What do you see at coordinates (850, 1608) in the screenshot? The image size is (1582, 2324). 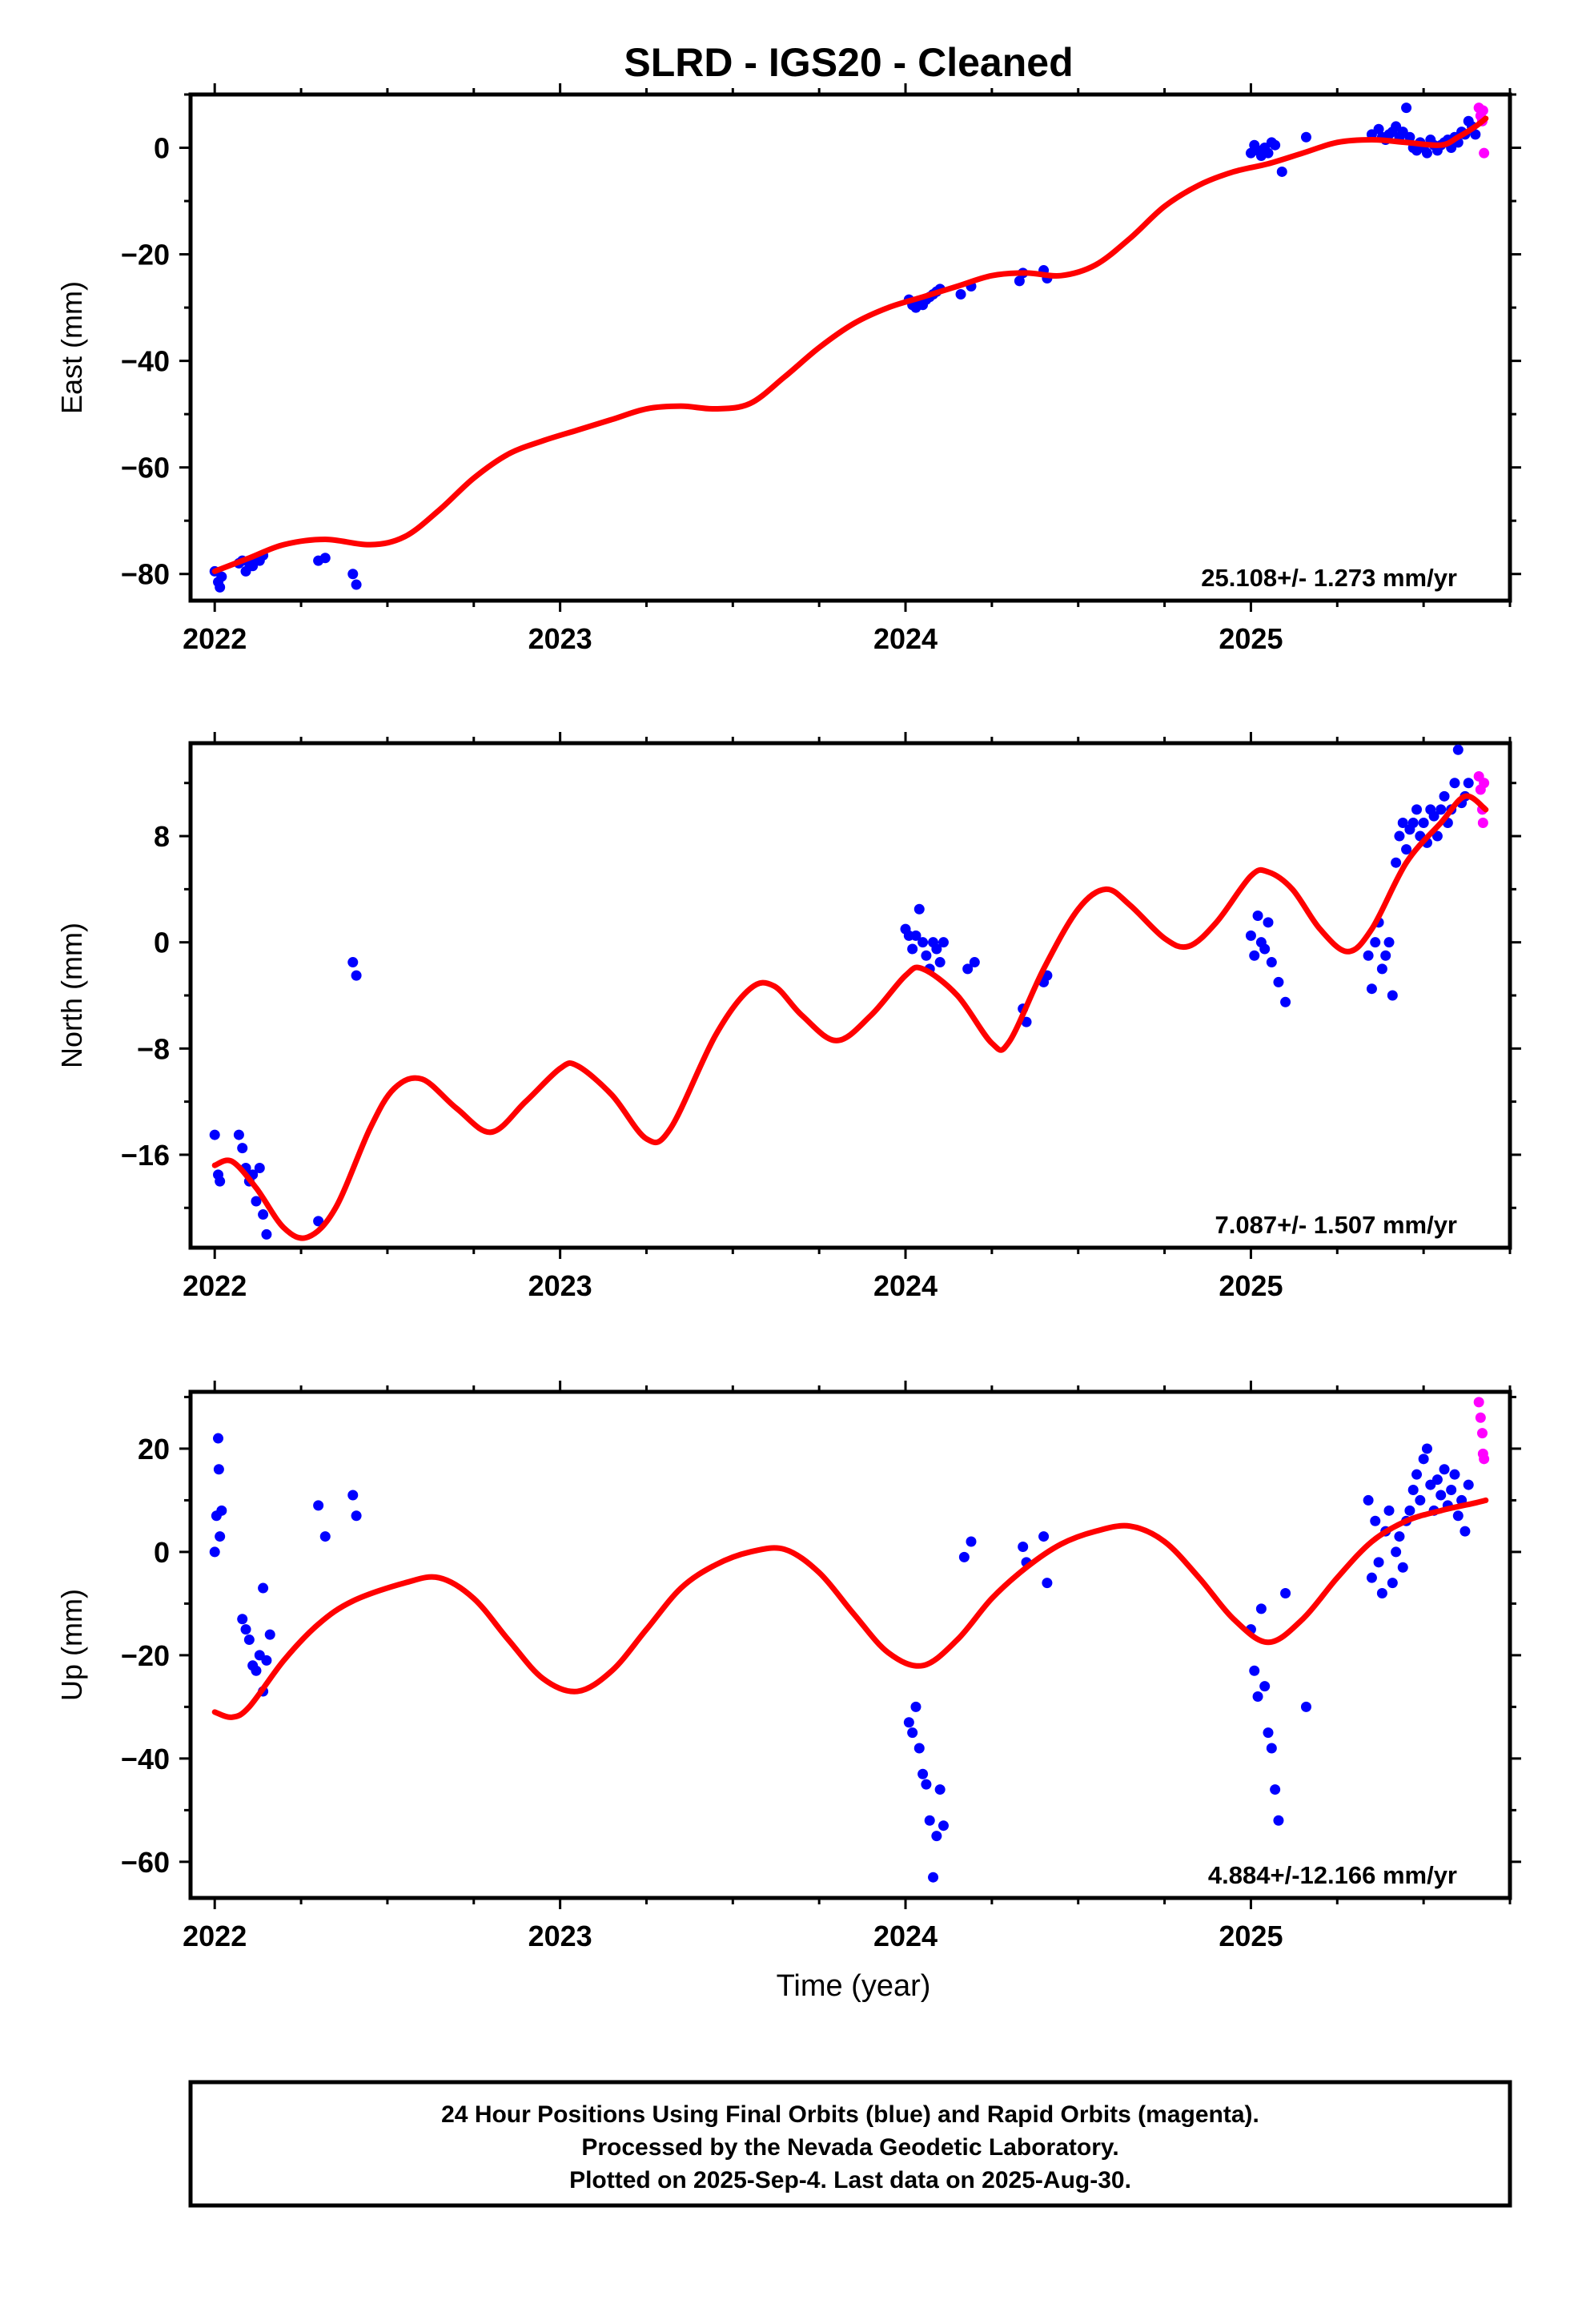 I see `up-model-line` at bounding box center [850, 1608].